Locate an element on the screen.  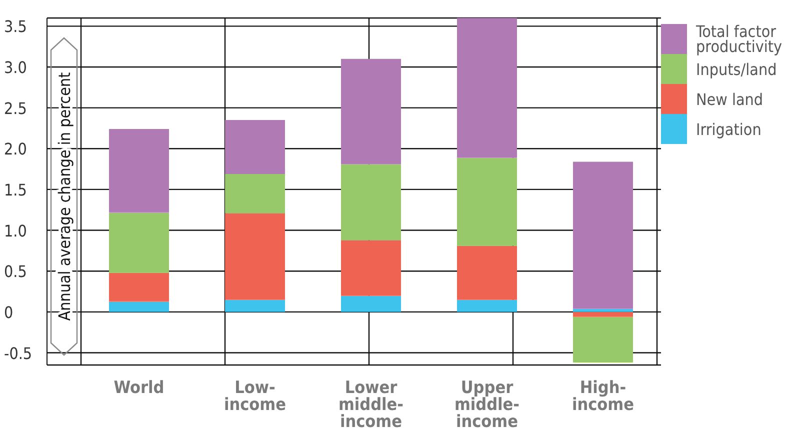
y-tick-label: 0 is located at coordinates (9, 312).